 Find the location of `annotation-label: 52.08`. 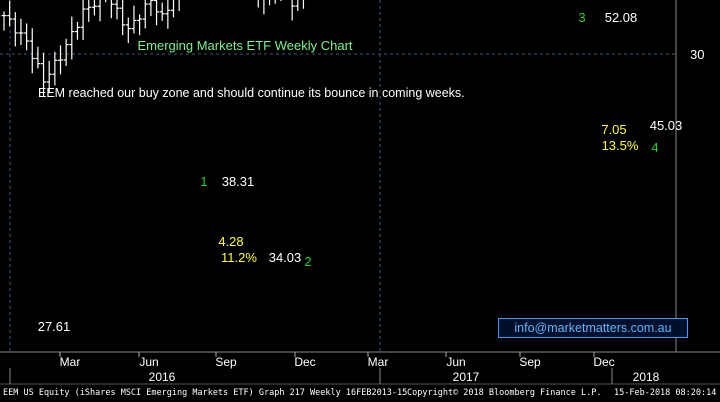

annotation-label: 52.08 is located at coordinates (621, 17).